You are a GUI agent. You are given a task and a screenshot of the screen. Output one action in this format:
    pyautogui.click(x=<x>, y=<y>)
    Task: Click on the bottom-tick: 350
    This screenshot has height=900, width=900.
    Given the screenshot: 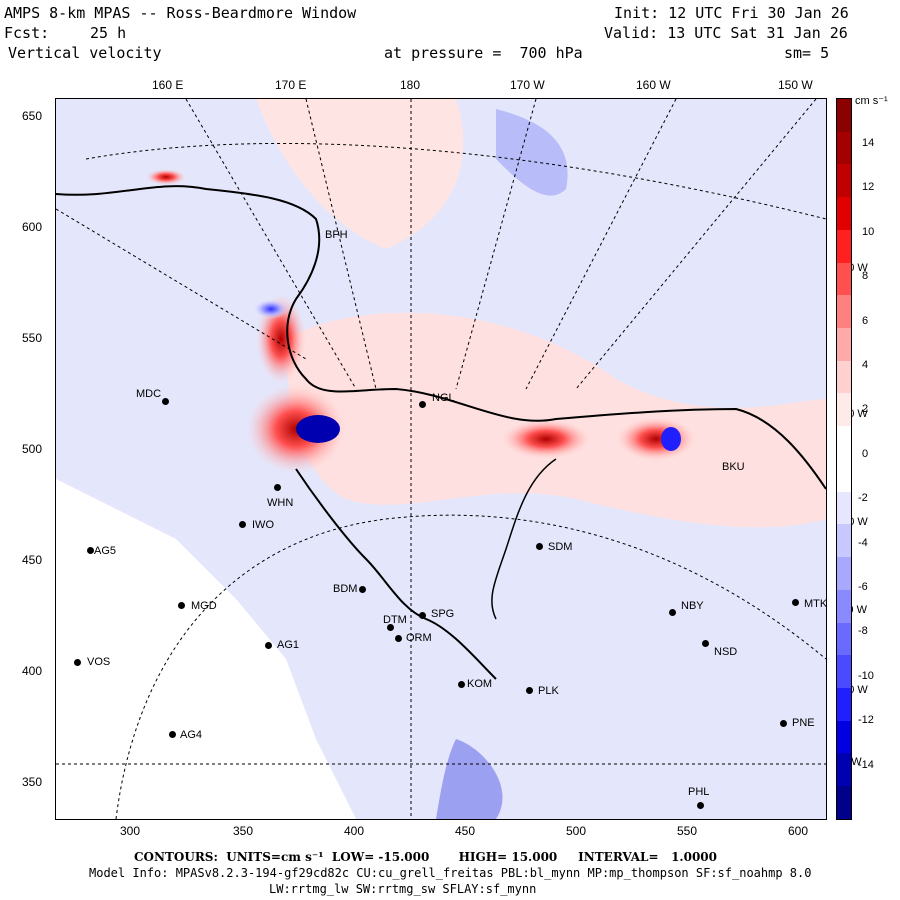 What is the action you would take?
    pyautogui.click(x=243, y=831)
    